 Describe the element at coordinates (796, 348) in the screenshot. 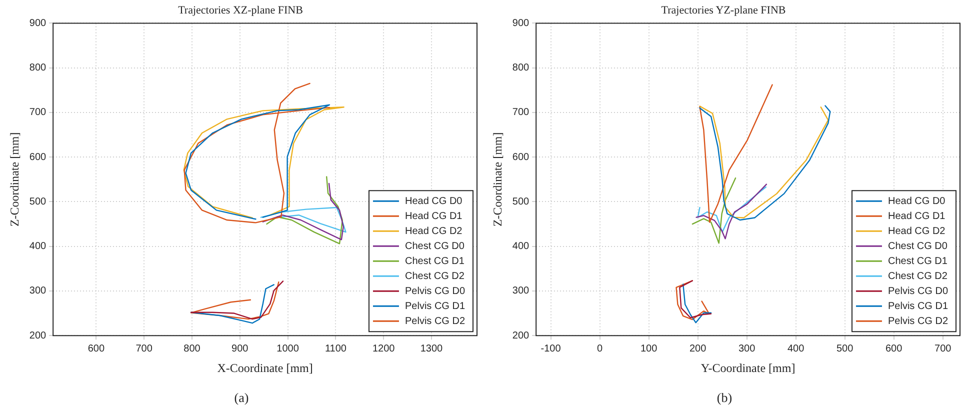

I see `x-tick-label: 400` at that location.